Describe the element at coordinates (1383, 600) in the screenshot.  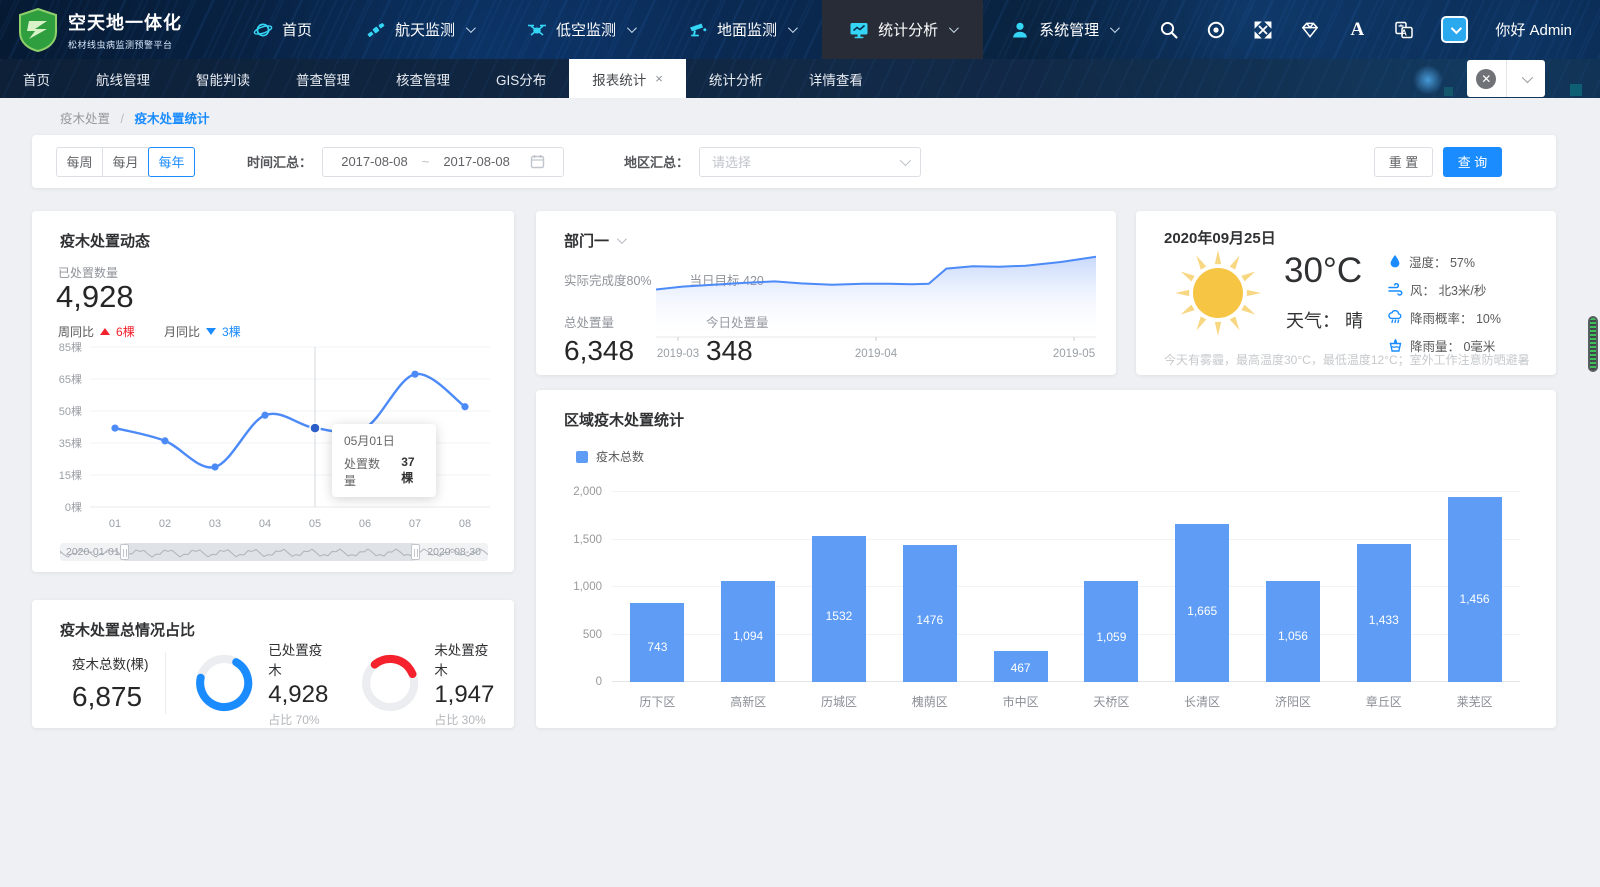
I see `bar-column: 1,433 章丘区` at that location.